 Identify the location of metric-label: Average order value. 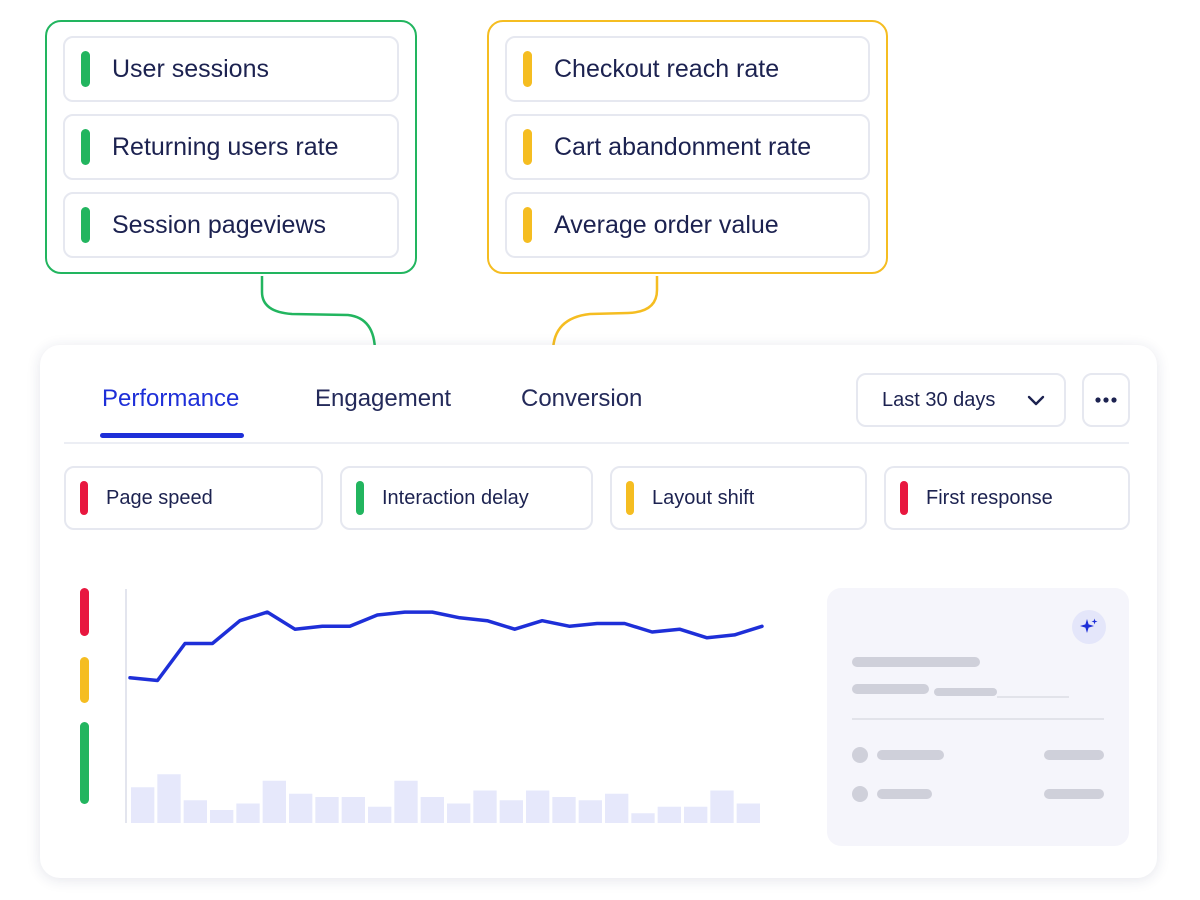
(666, 224).